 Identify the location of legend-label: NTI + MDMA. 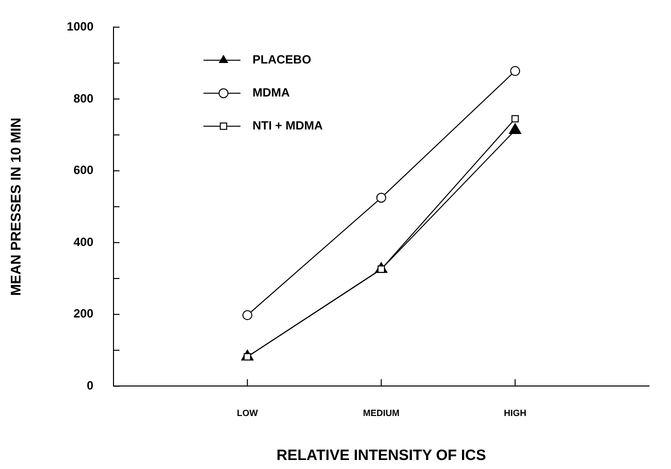
(288, 125).